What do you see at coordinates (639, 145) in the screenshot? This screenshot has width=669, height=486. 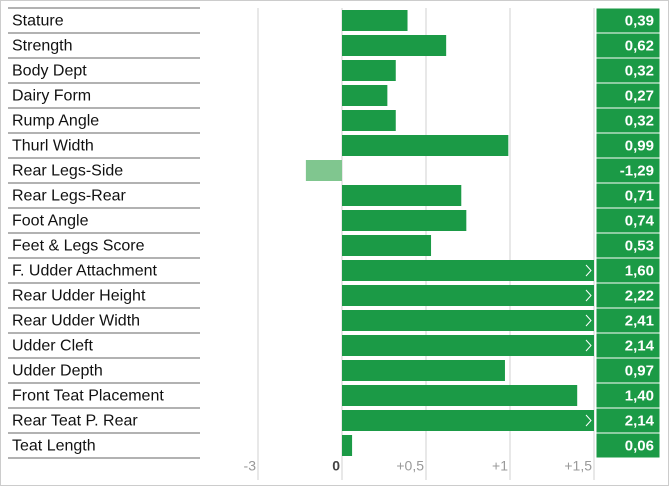 I see `value-label: 0,99` at bounding box center [639, 145].